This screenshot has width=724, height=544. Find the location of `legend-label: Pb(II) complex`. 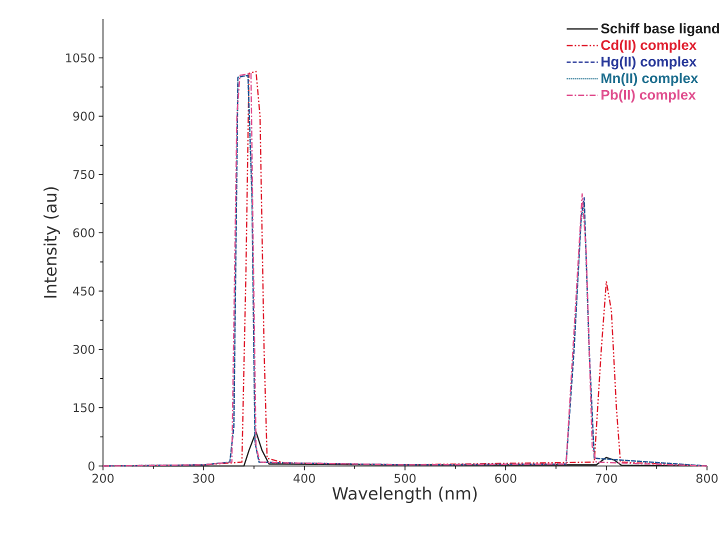

legend-label: Pb(II) complex is located at coordinates (649, 96).